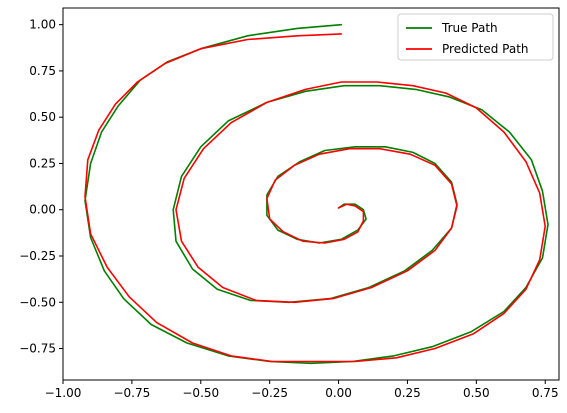 The width and height of the screenshot is (567, 413). I want to click on x-tick-label: 0.75, so click(545, 393).